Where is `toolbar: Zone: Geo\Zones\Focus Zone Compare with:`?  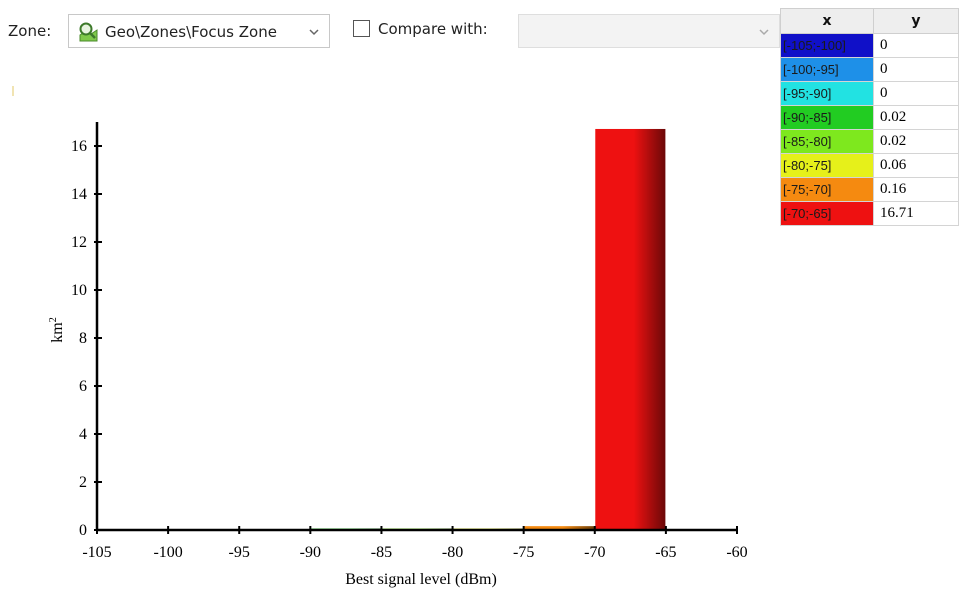
toolbar: Zone: Geo\Zones\Focus Zone Compare with: is located at coordinates (390, 31).